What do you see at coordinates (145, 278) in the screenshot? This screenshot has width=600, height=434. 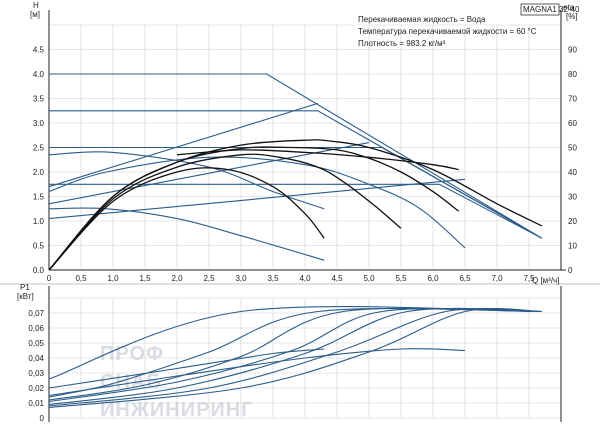 I see `x-tick-label: 1,5` at bounding box center [145, 278].